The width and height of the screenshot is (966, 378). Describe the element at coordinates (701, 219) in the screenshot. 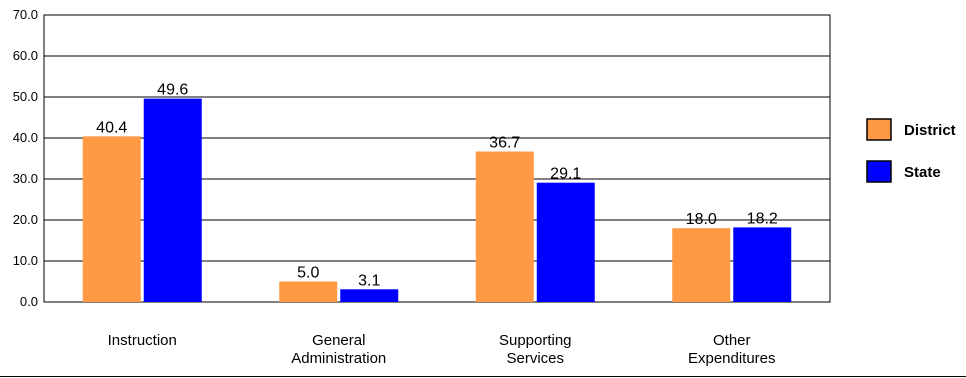

I see `data-label: 18.0` at that location.